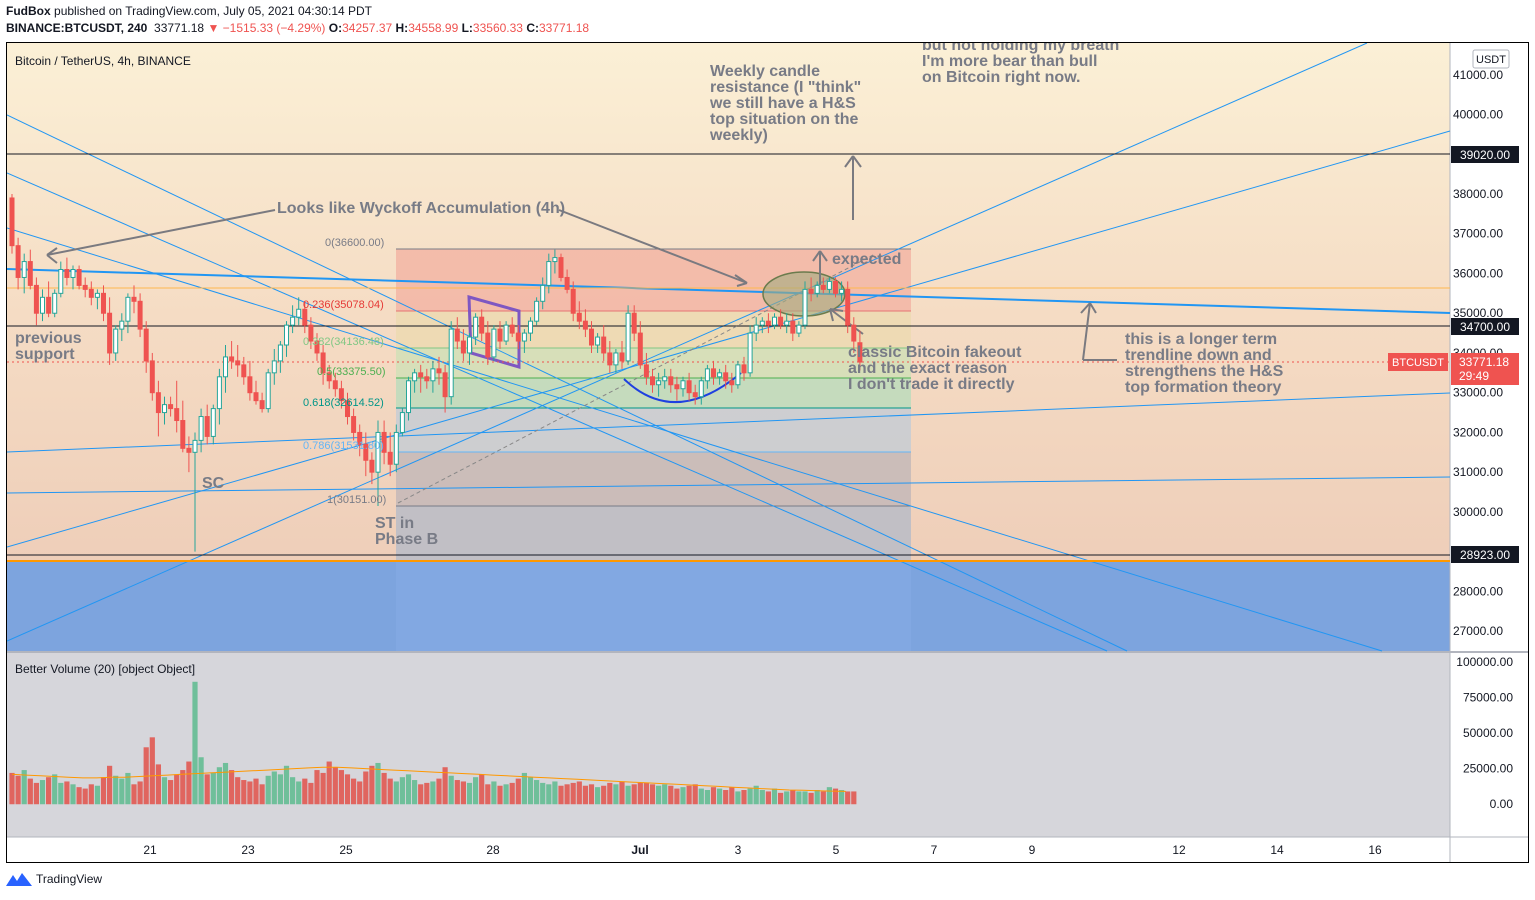 Image resolution: width=1535 pixels, height=900 pixels. I want to click on pane-title: Bitcoin / TetherUS, 4h, BINANCE, so click(103, 61).